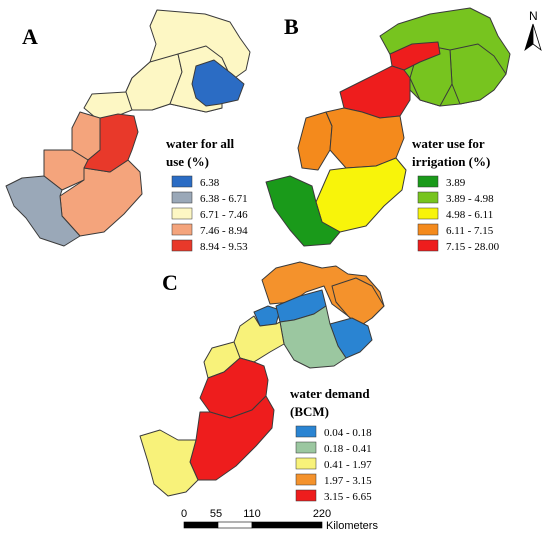 The height and width of the screenshot is (538, 550). I want to click on legend-item: 7.46 - 8.94, so click(209, 230).